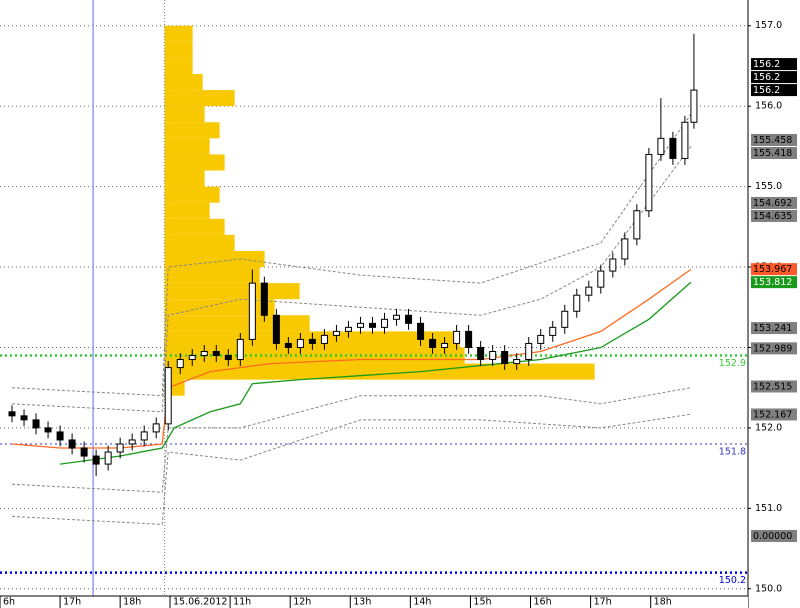  I want to click on x-tick-label: 11h, so click(242, 602).